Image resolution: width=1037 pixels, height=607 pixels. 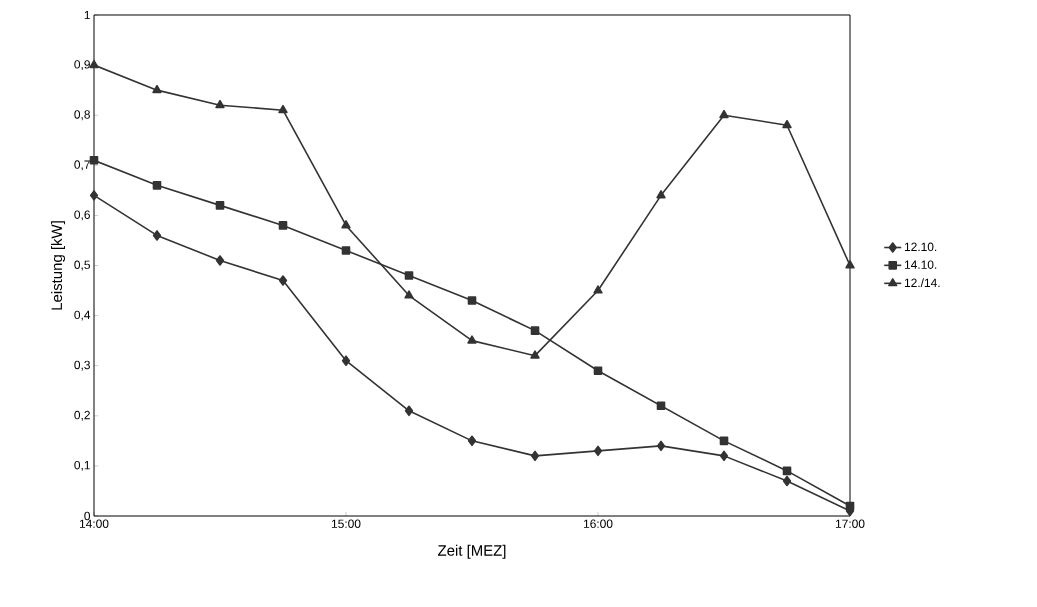 I want to click on y-tick-label: 0,3, so click(x=82, y=365).